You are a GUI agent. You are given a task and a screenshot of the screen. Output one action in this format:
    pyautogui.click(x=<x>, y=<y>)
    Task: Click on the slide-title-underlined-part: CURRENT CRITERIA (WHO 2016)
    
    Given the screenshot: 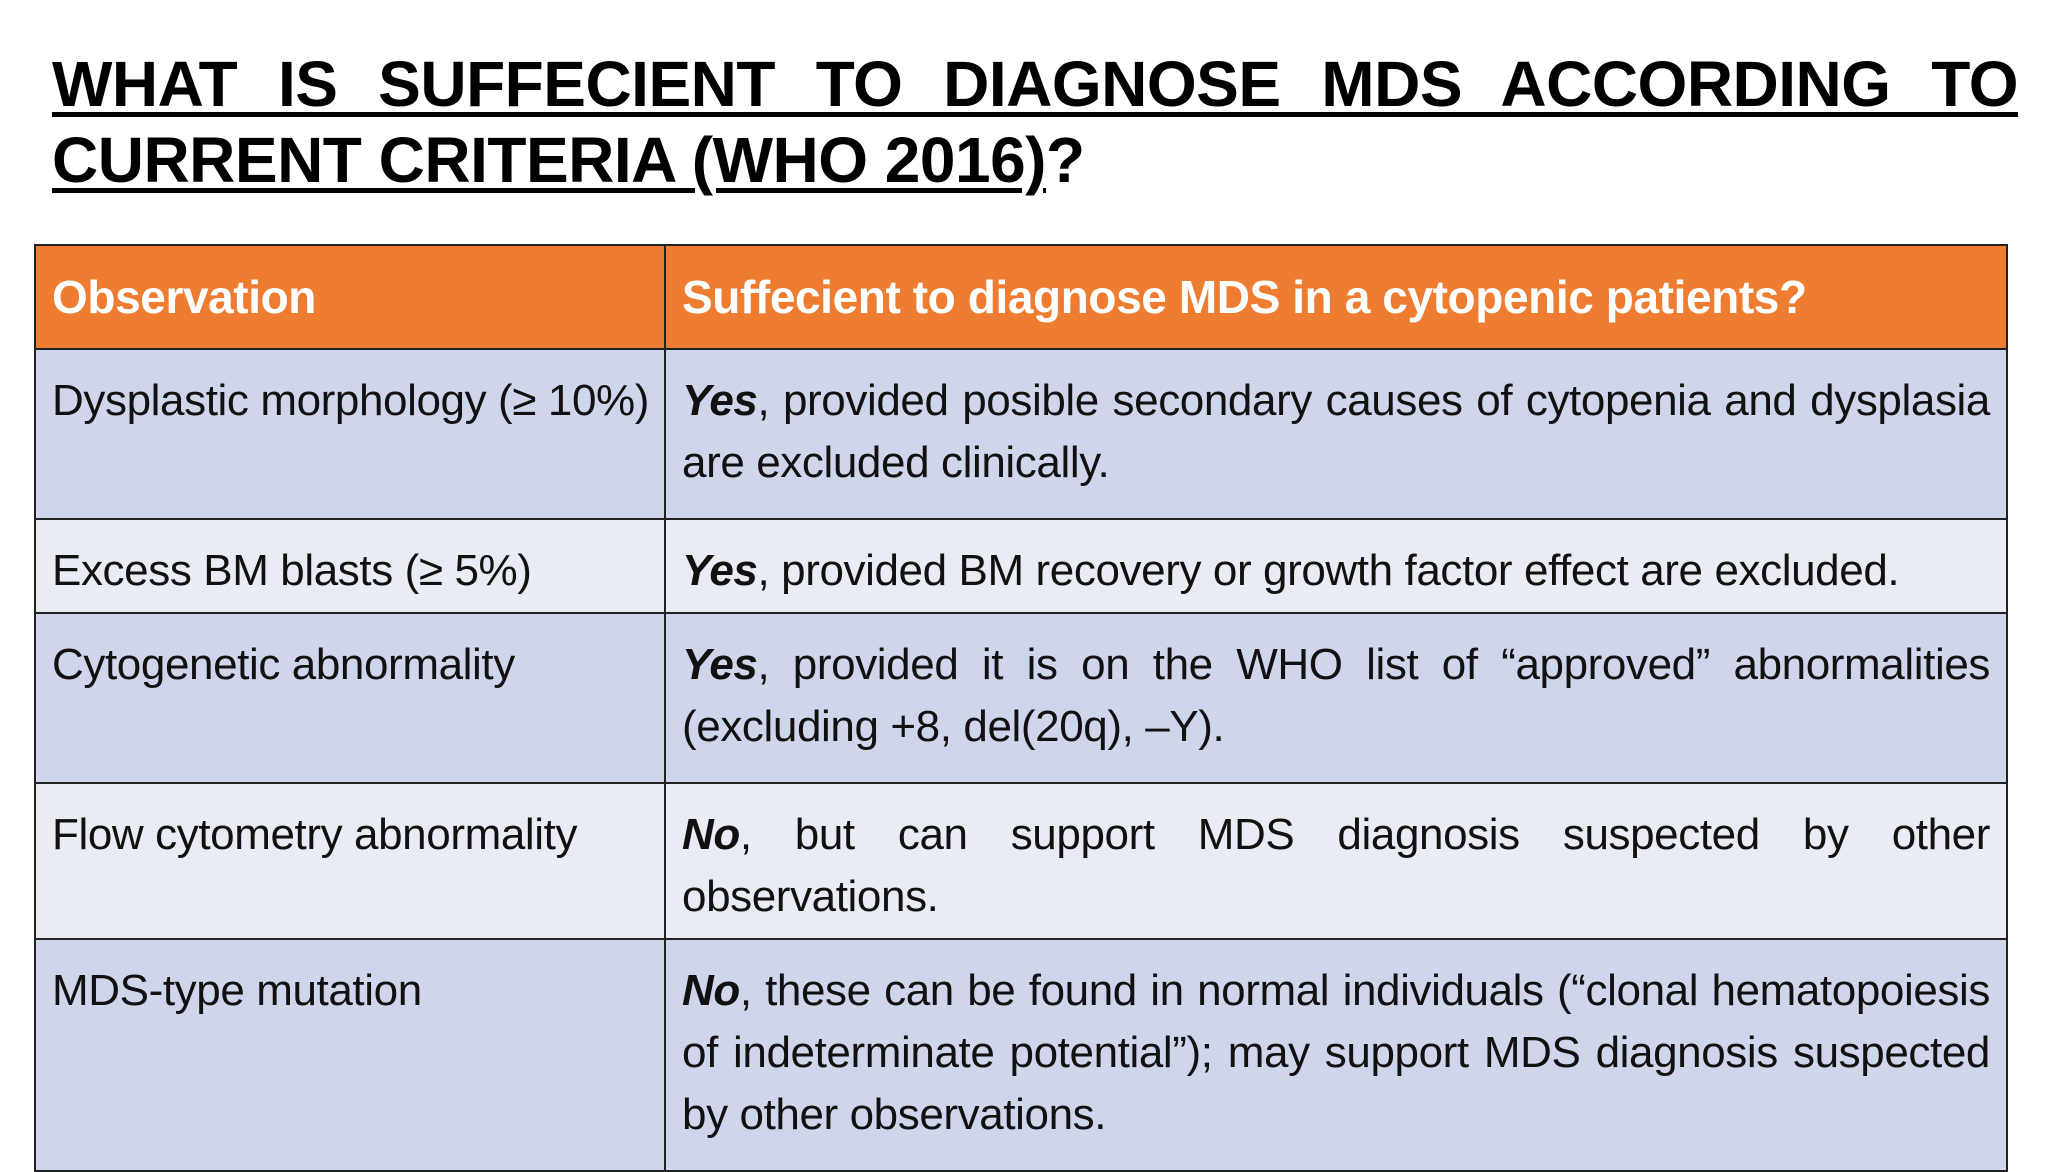 What is the action you would take?
    pyautogui.click(x=549, y=160)
    